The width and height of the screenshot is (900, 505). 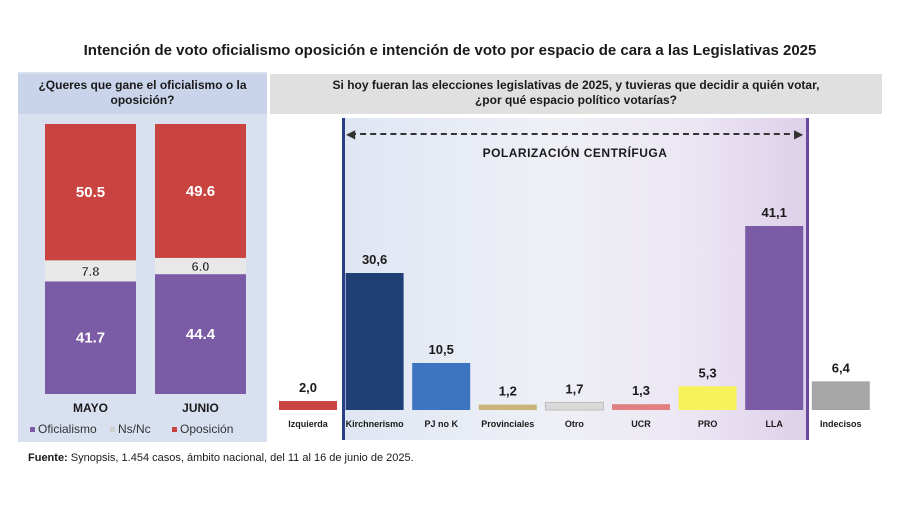 I want to click on polarization-arrow, so click(x=575, y=134).